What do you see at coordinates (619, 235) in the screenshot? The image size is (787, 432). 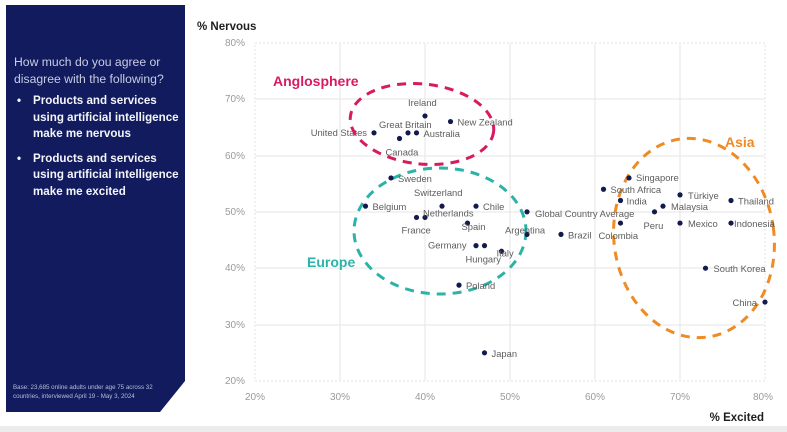 I see `point-label: Colombia` at bounding box center [619, 235].